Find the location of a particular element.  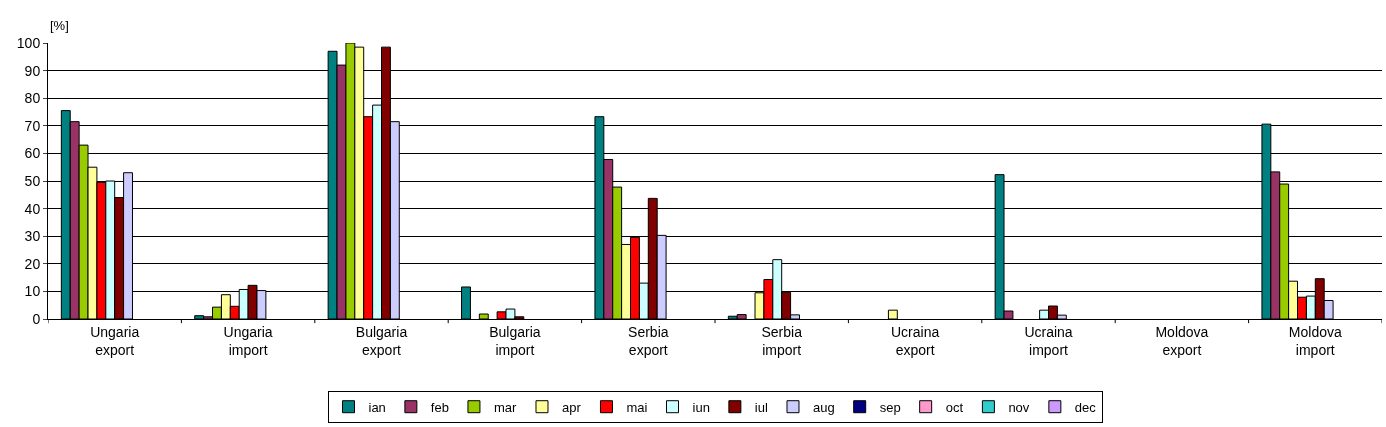

legend-label: sep is located at coordinates (890, 407).